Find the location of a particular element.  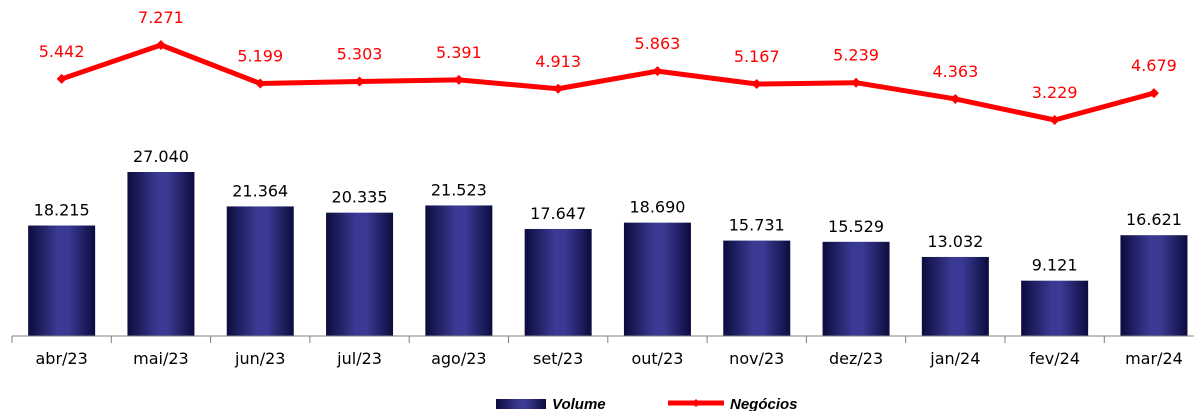

volume-value-label: 15.731 is located at coordinates (757, 225).